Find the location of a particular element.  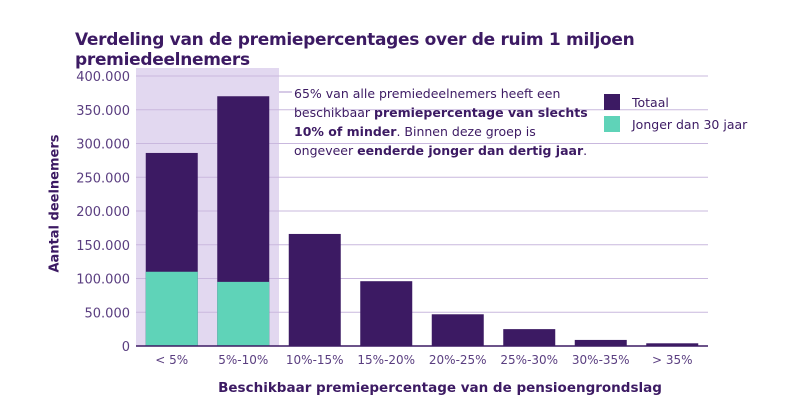

y-tick-label: 0 is located at coordinates (126, 347).